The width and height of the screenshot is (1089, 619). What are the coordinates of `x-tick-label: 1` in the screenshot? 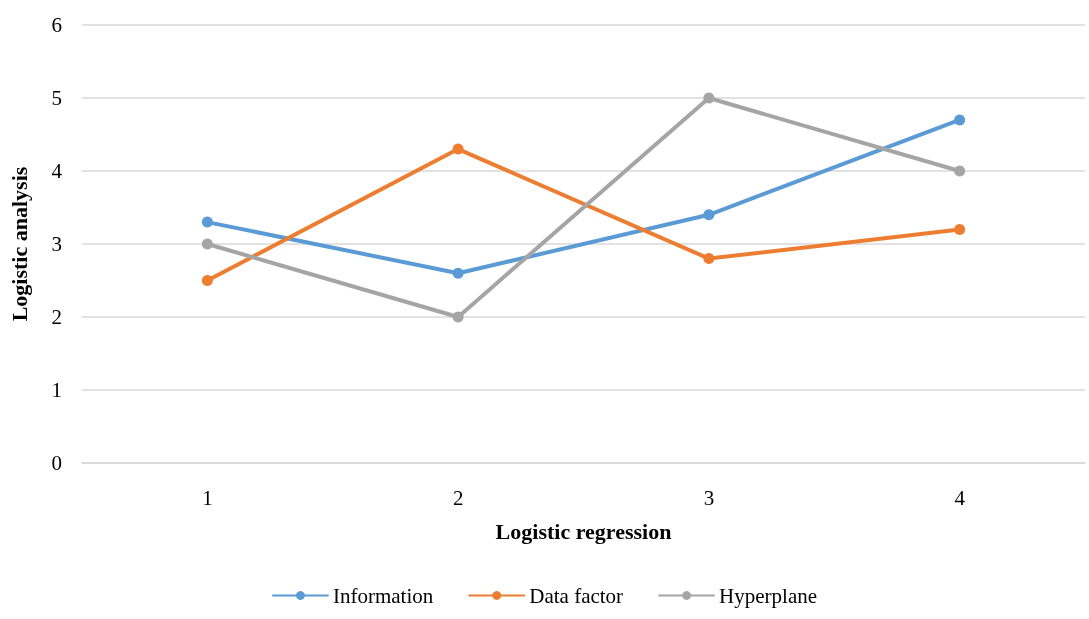 It's located at (207, 497).